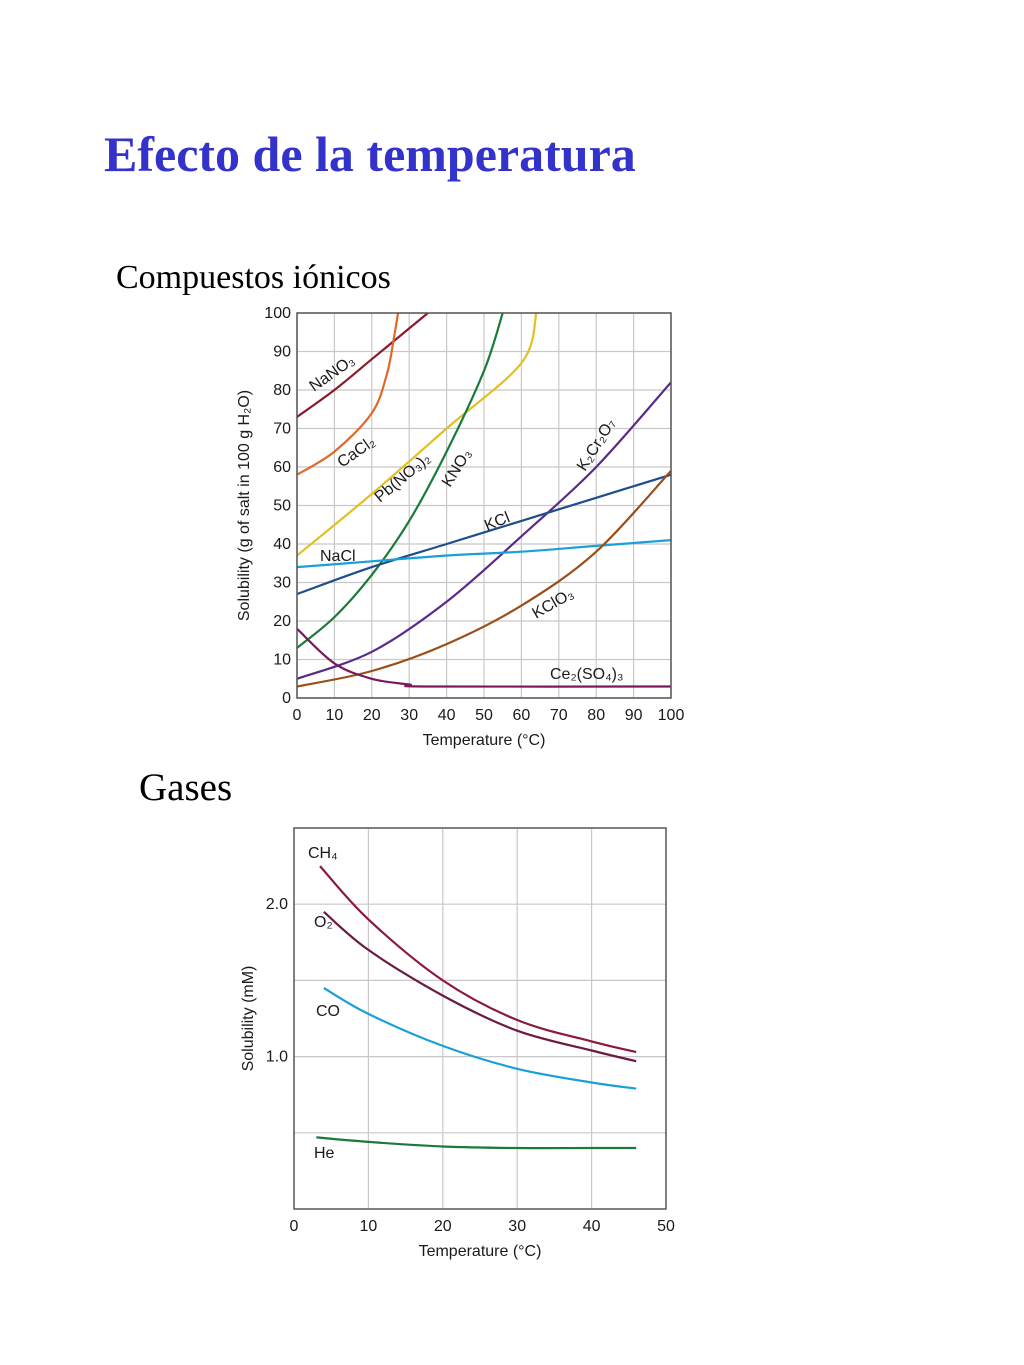 Image resolution: width=1024 pixels, height=1365 pixels. I want to click on gases-plot-frame, so click(480, 1018).